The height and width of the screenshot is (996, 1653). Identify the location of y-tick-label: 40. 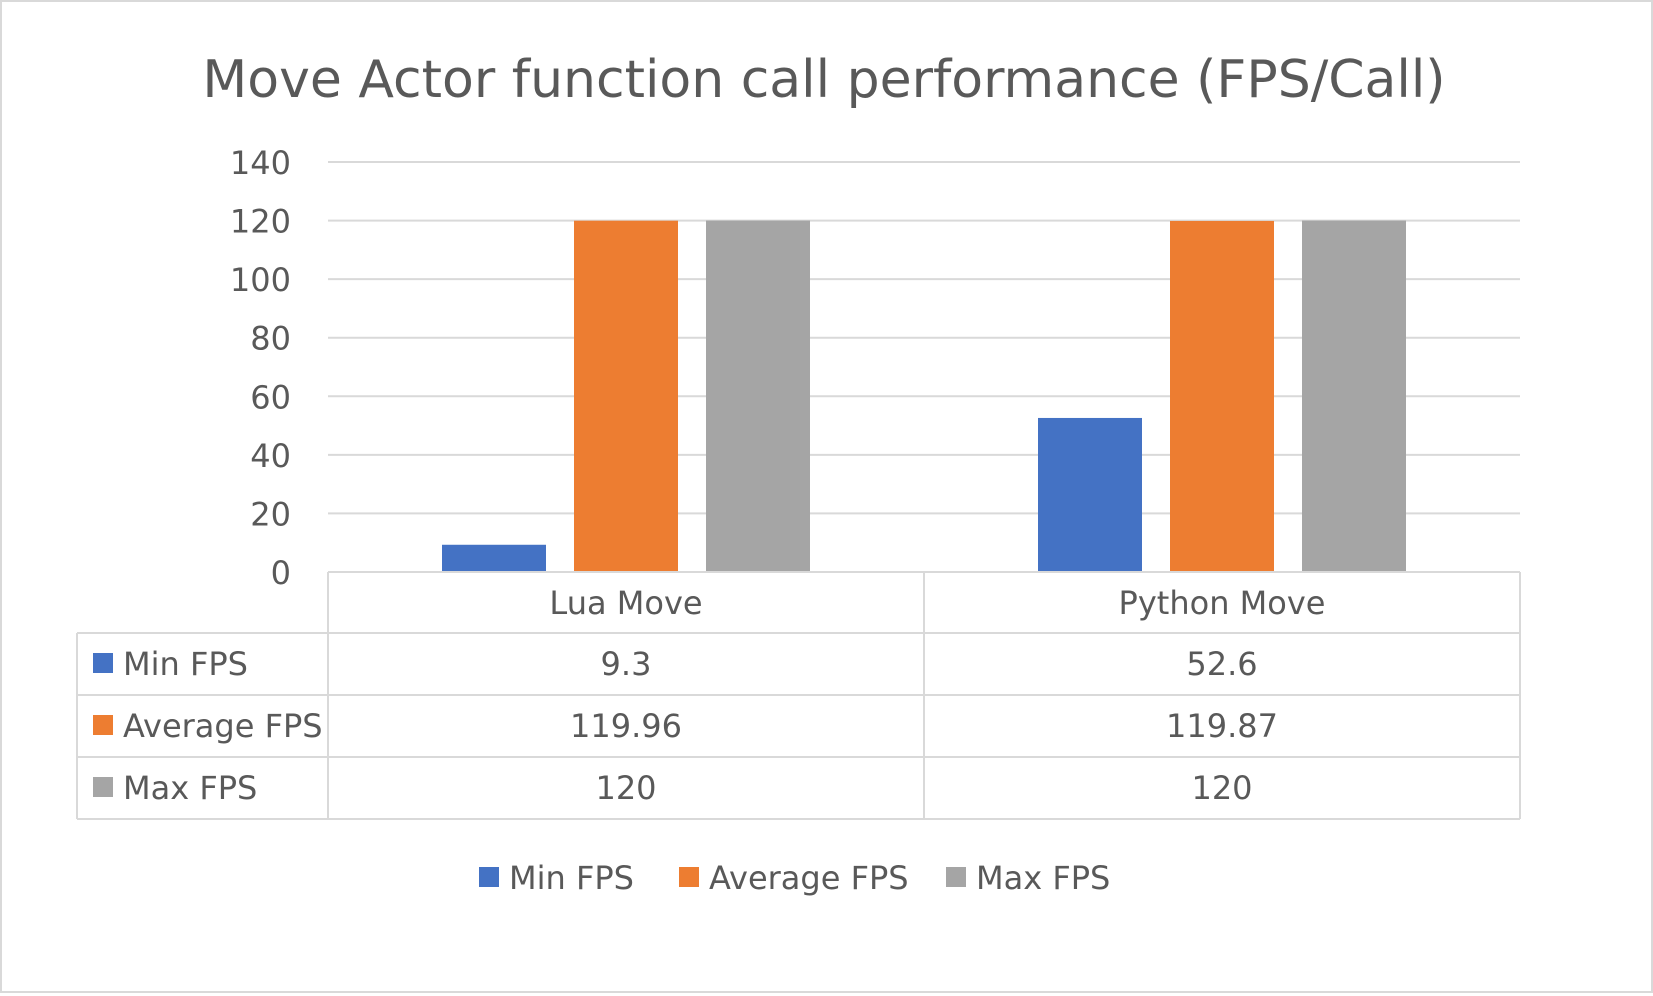
(270, 456).